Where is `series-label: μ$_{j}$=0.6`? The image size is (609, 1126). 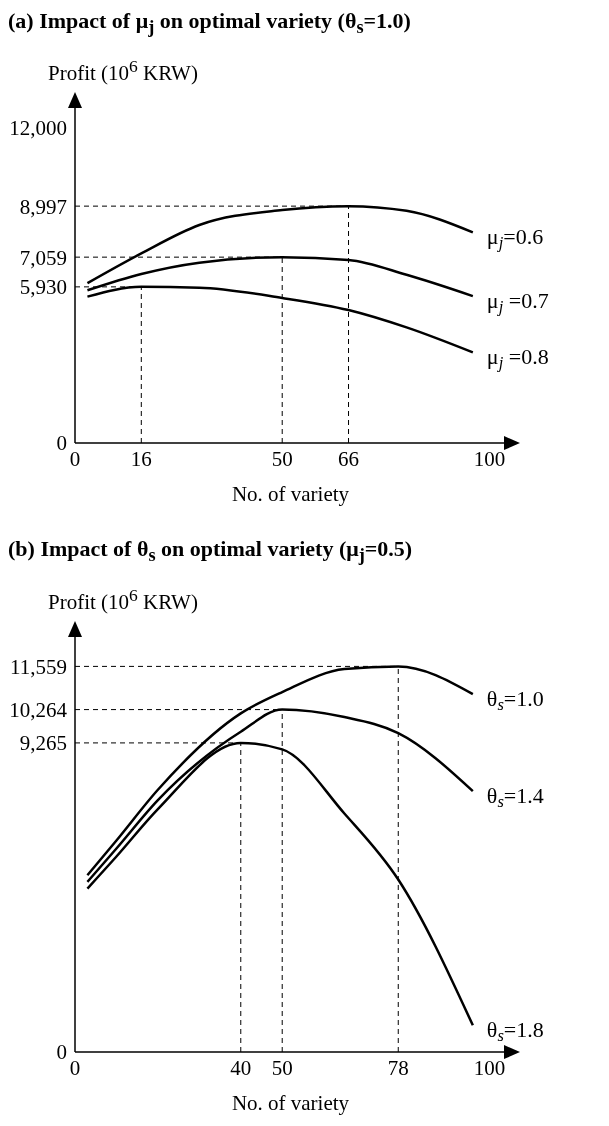 series-label: μ$_{j}$=0.6 is located at coordinates (515, 239).